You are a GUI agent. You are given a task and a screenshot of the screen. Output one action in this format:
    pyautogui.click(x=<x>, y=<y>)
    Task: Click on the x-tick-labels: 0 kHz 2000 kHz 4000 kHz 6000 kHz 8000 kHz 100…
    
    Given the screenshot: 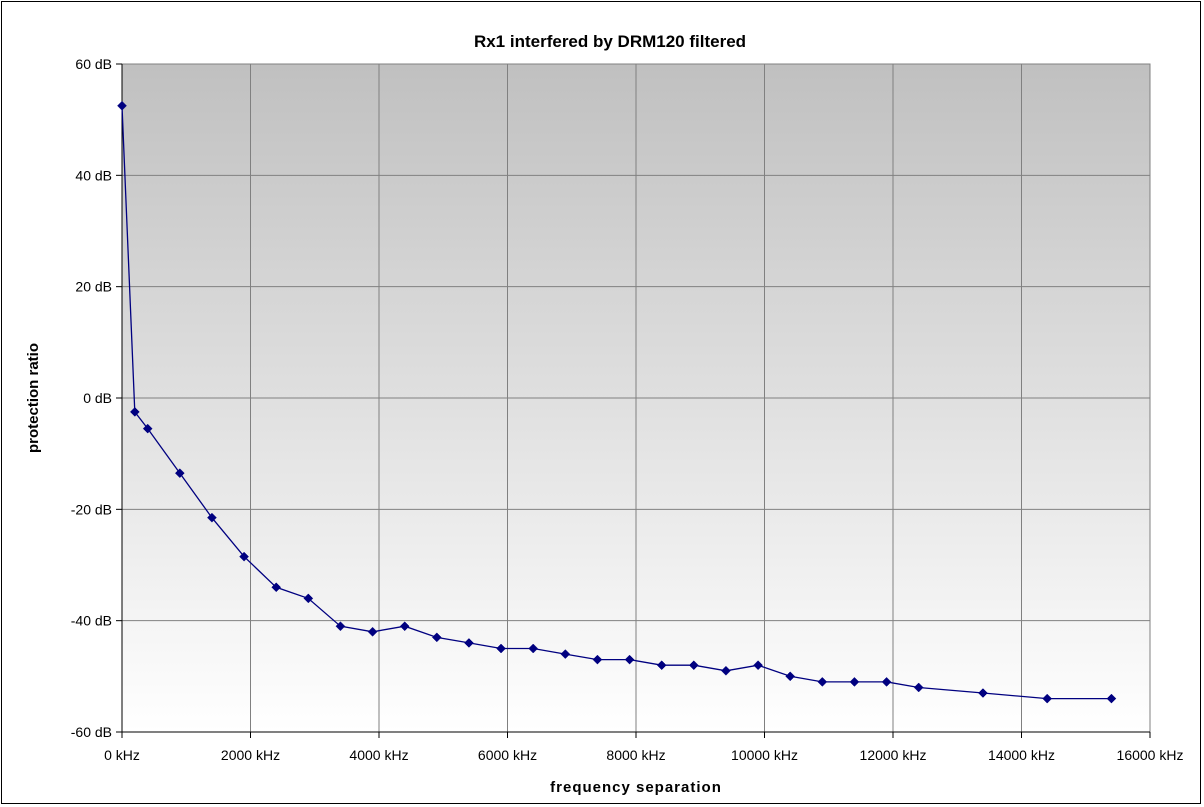 What is the action you would take?
    pyautogui.click(x=643, y=755)
    